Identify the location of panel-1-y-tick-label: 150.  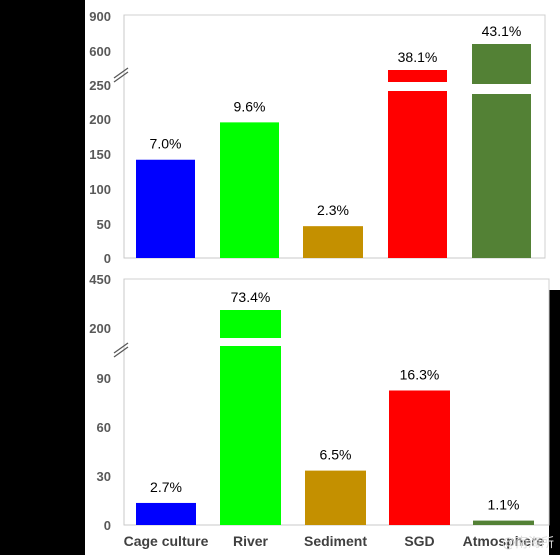
(100, 154).